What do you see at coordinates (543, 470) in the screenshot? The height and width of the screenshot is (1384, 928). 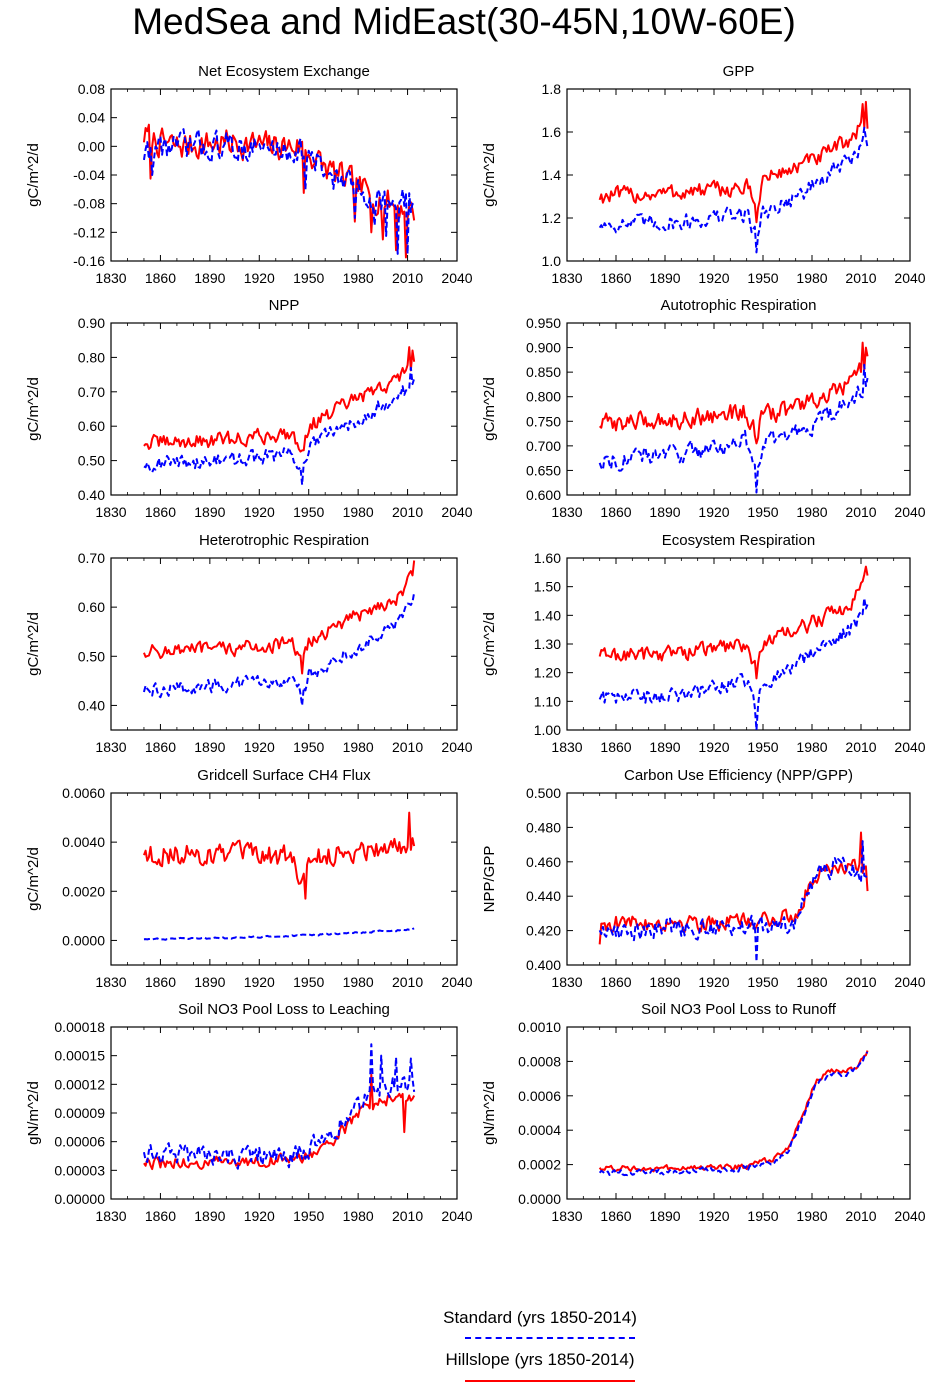 I see `y-tick-label: 0.650` at bounding box center [543, 470].